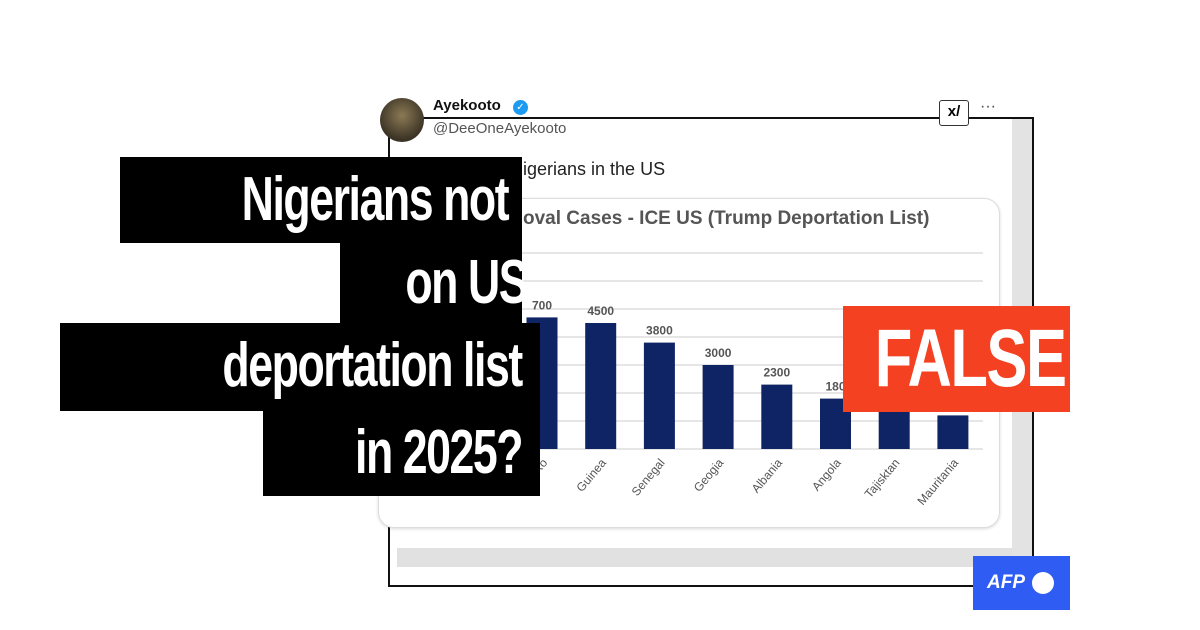 The image size is (1200, 630). What do you see at coordinates (937, 482) in the screenshot?
I see `category-label: Mauritania` at bounding box center [937, 482].